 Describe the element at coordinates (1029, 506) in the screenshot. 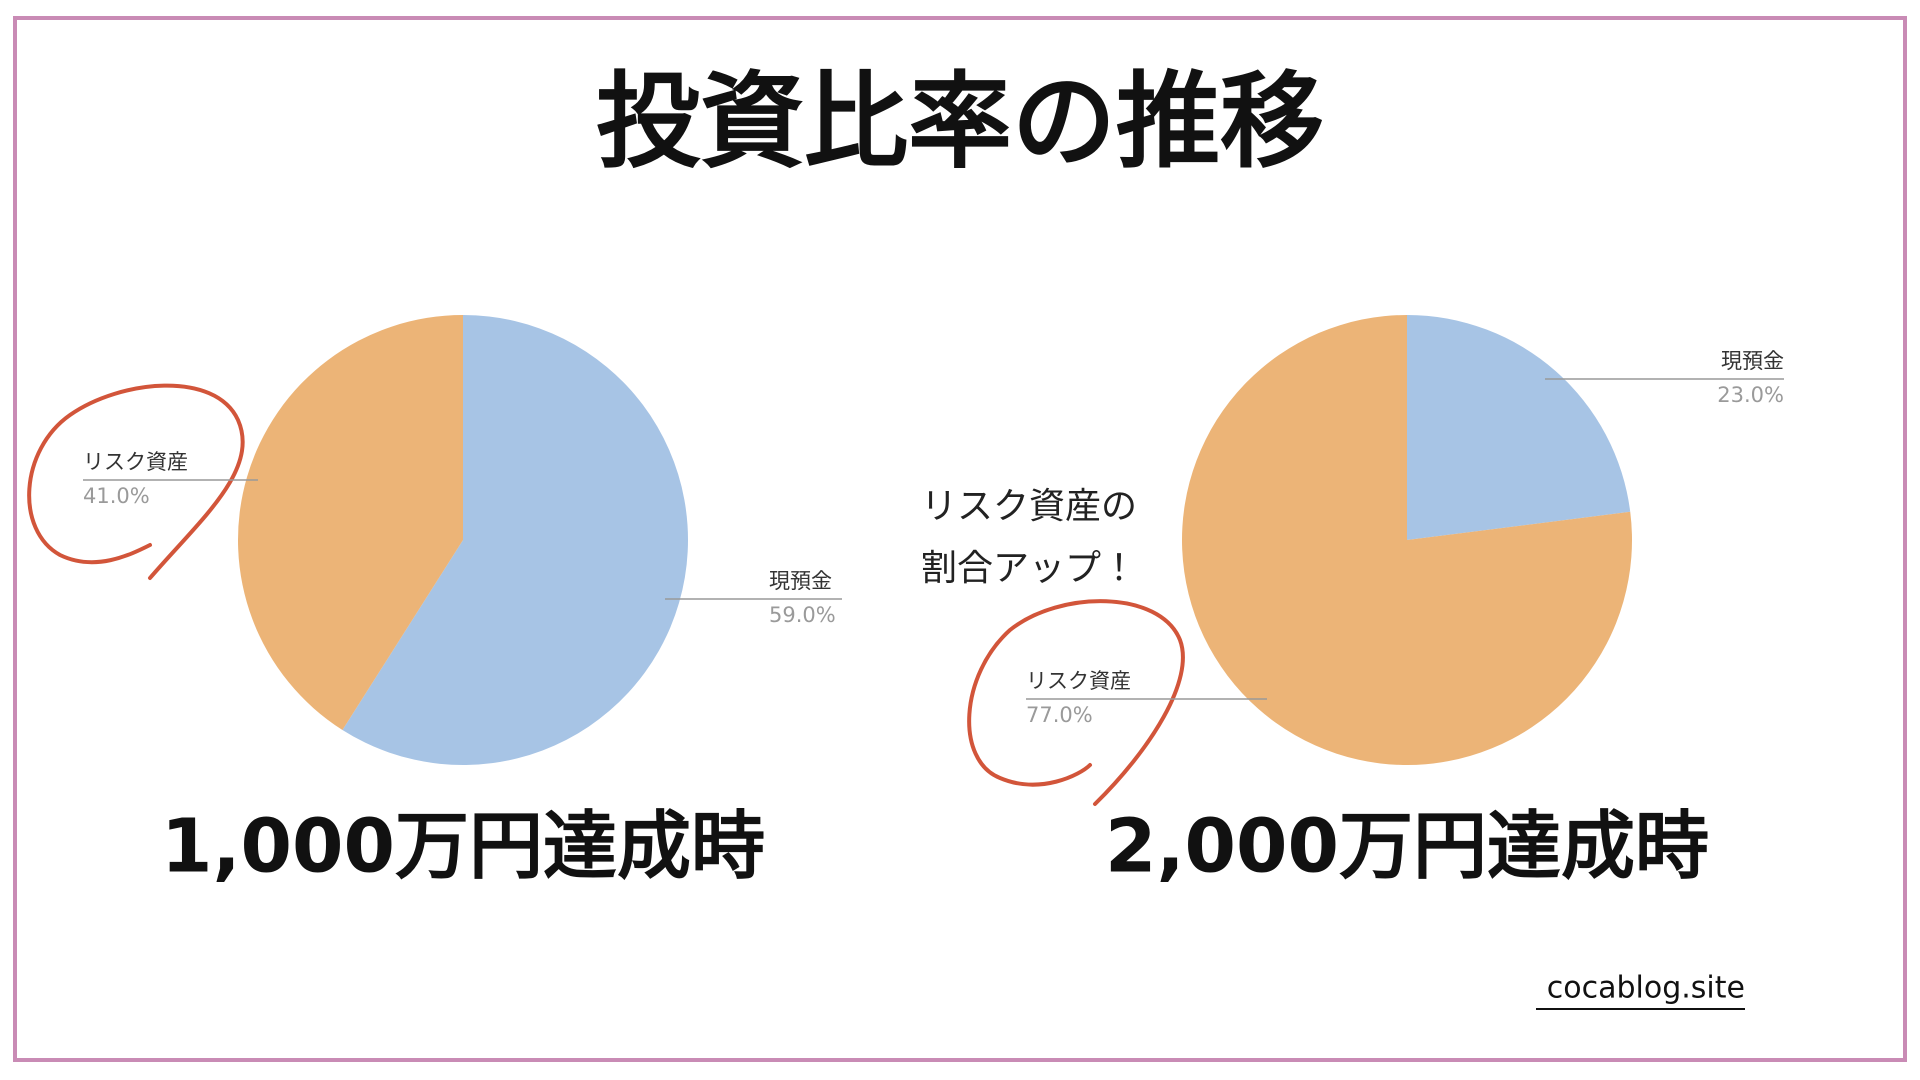

I see `annotation: リスク資産の` at that location.